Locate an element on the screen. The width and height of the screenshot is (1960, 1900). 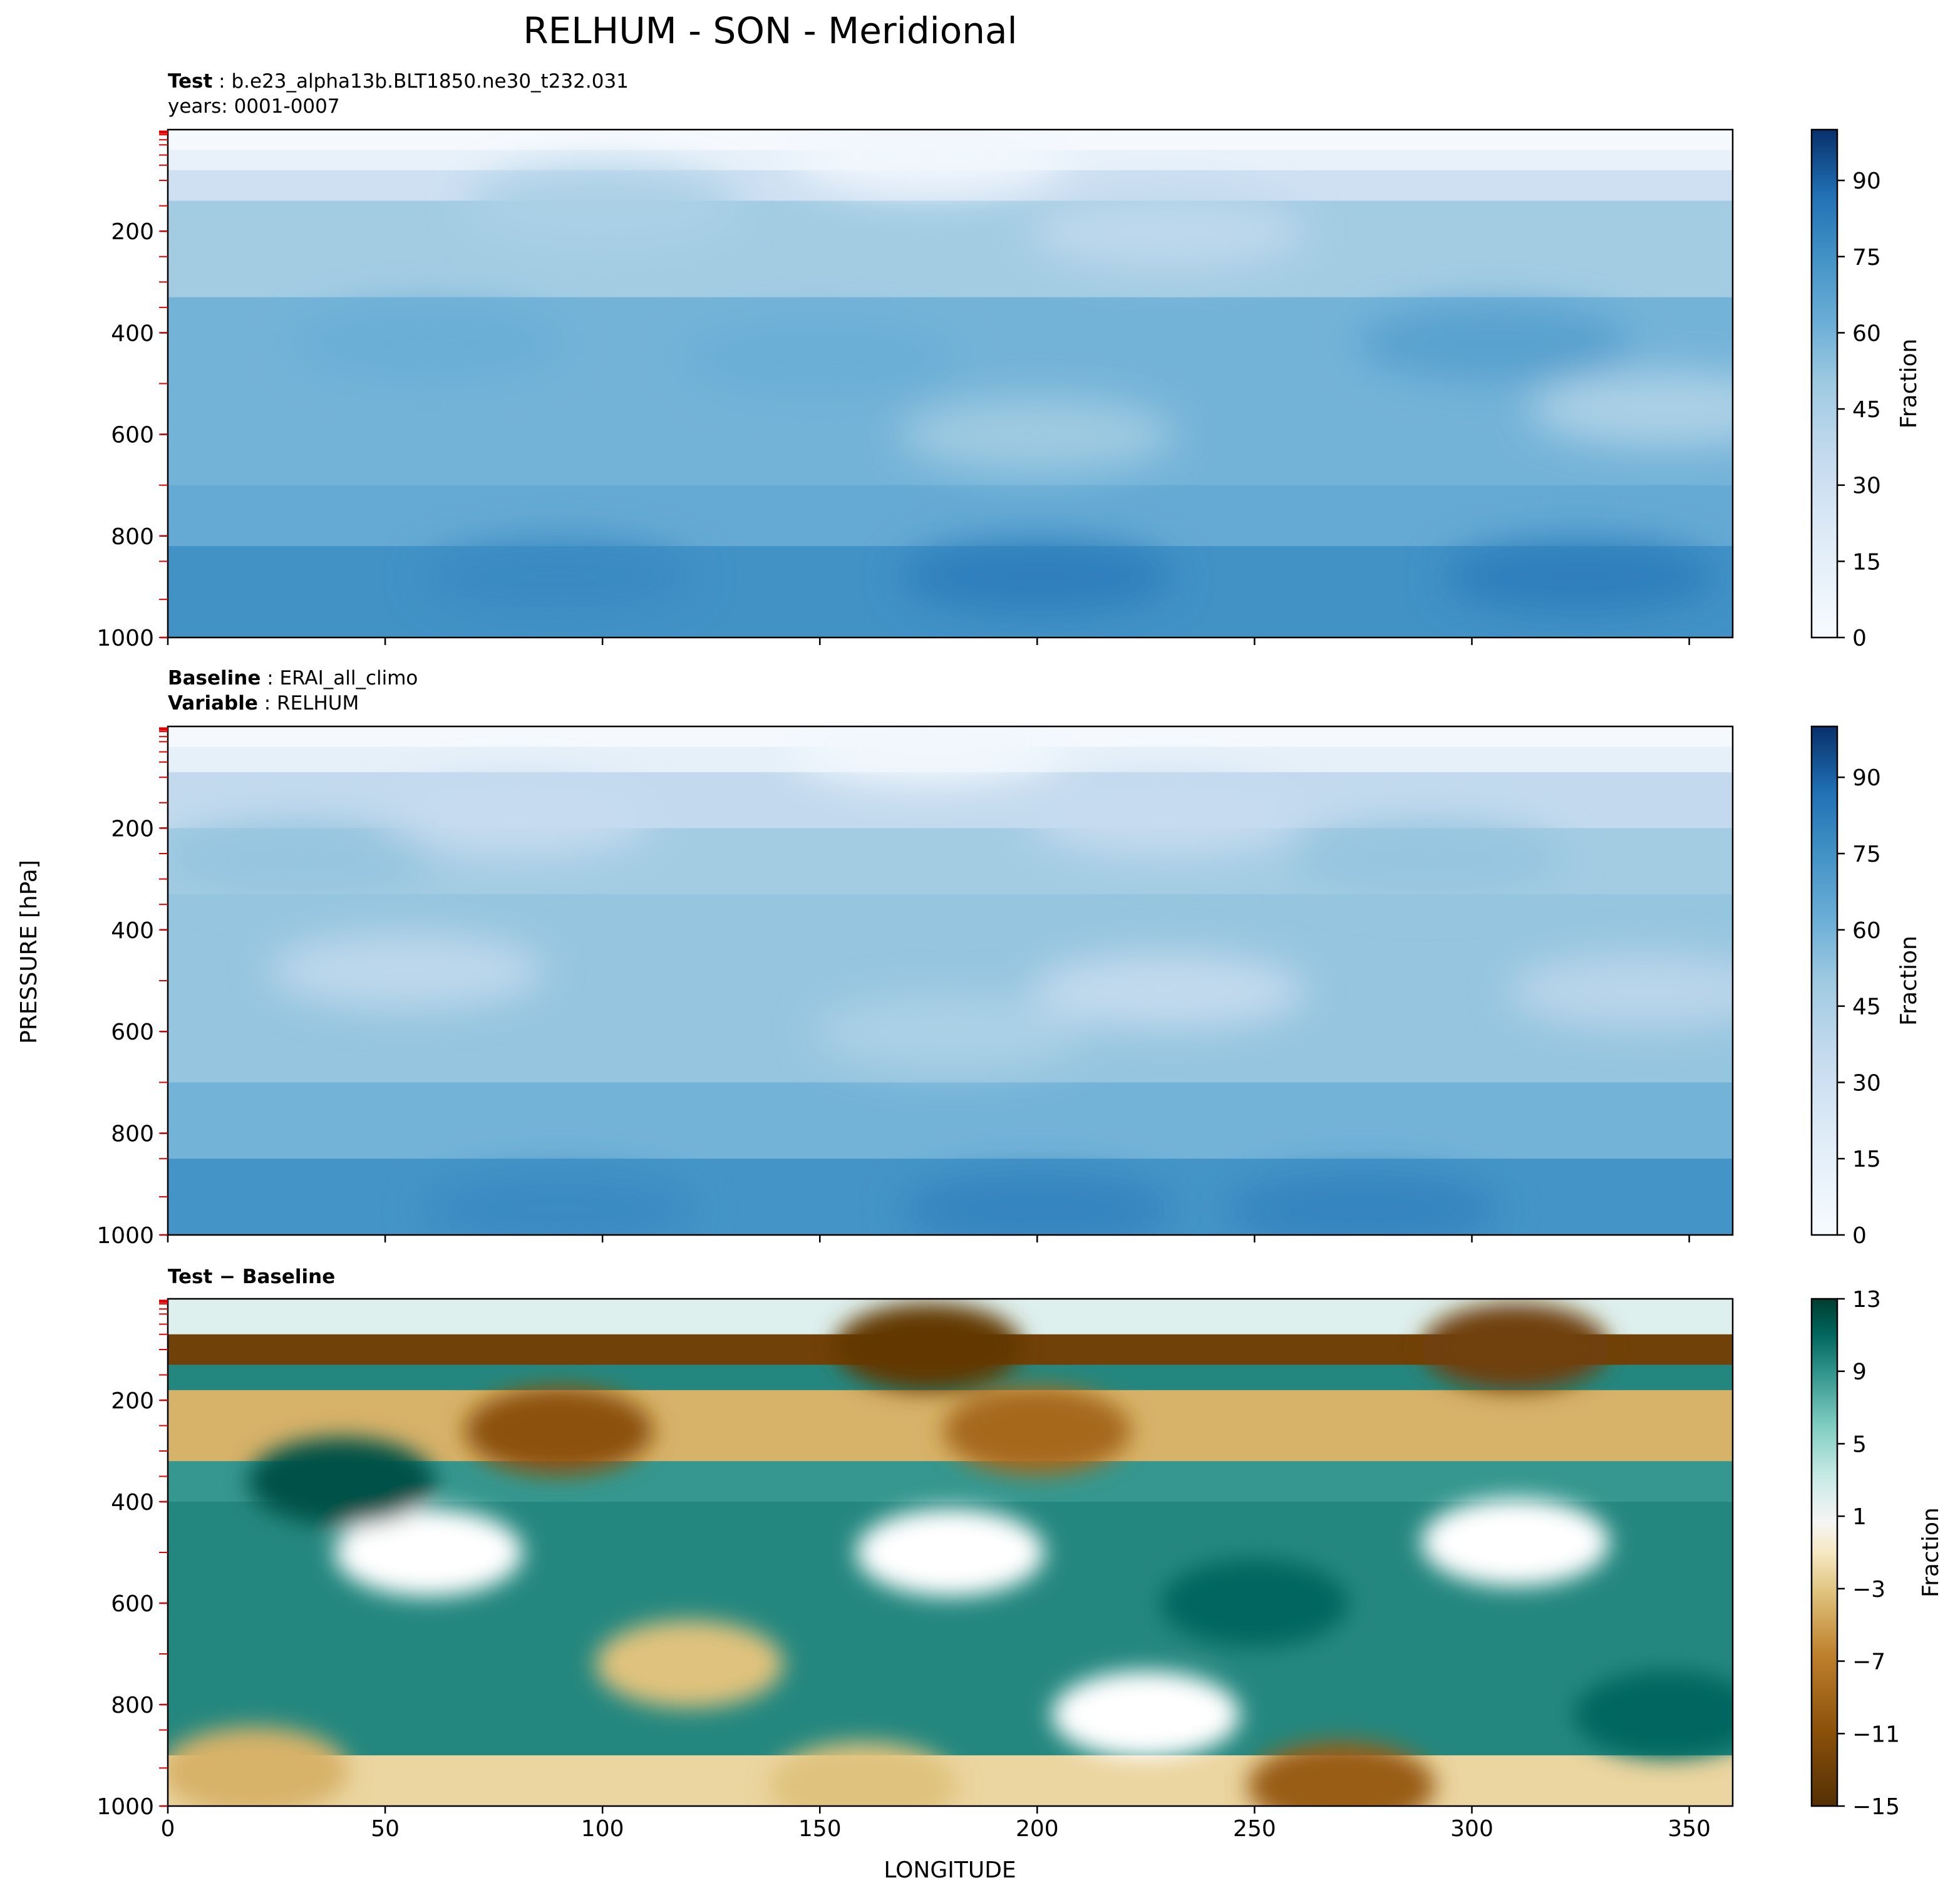
x-tick-label: 200 is located at coordinates (1037, 1829).